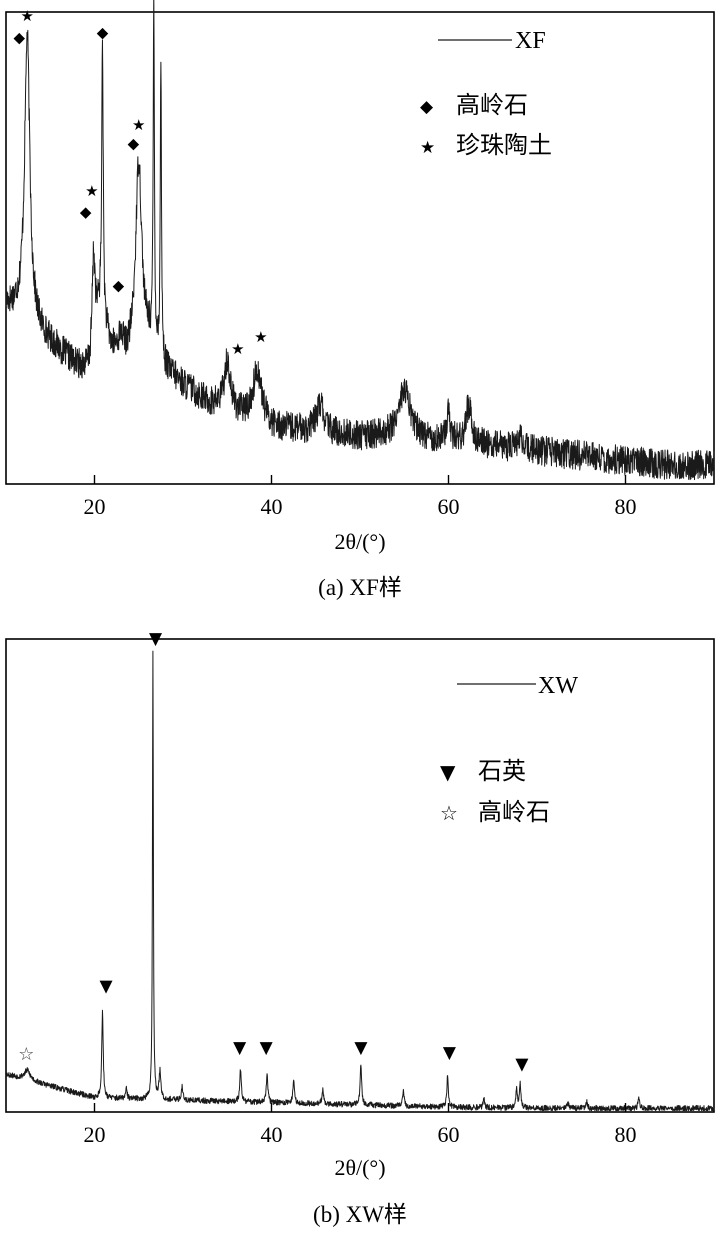 Image resolution: width=721 pixels, height=1240 pixels. Describe the element at coordinates (449, 813) in the screenshot. I see `legend-symbol-kaolinite-xw: ☆` at that location.